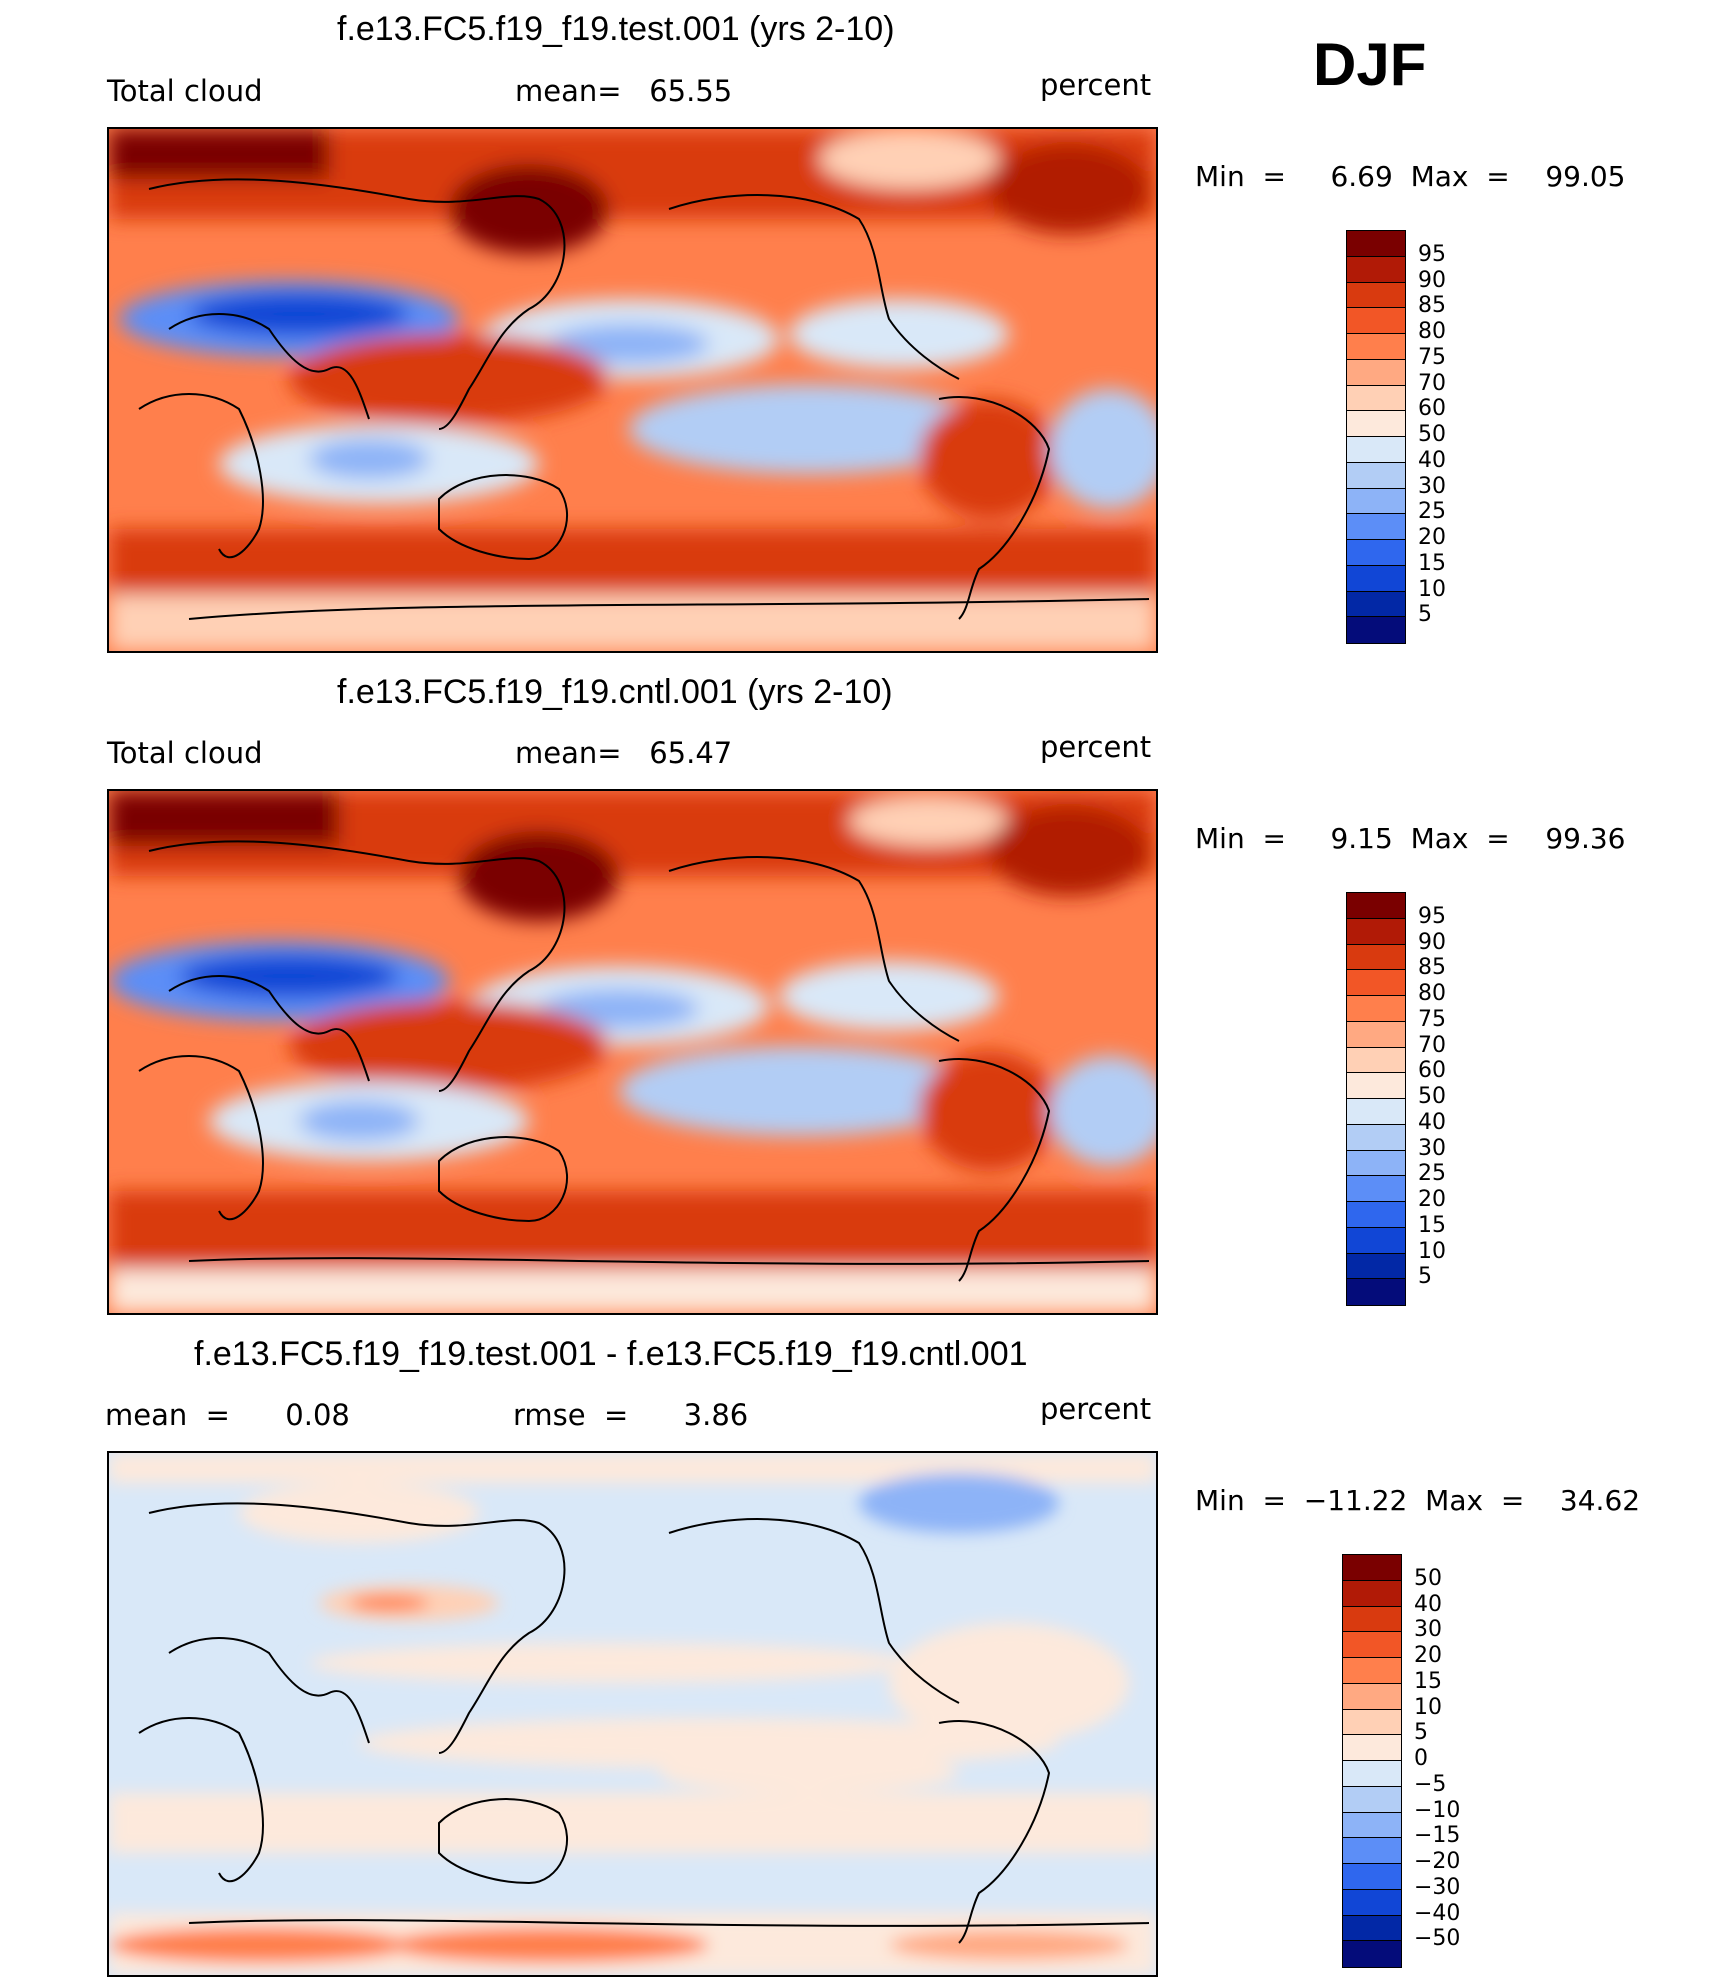 Image resolution: width=1710 pixels, height=1977 pixels. What do you see at coordinates (615, 692) in the screenshot?
I see `panel-cntl-title: f.e13.FC5.f19_f19.cntl.001 (yrs 2-10)` at bounding box center [615, 692].